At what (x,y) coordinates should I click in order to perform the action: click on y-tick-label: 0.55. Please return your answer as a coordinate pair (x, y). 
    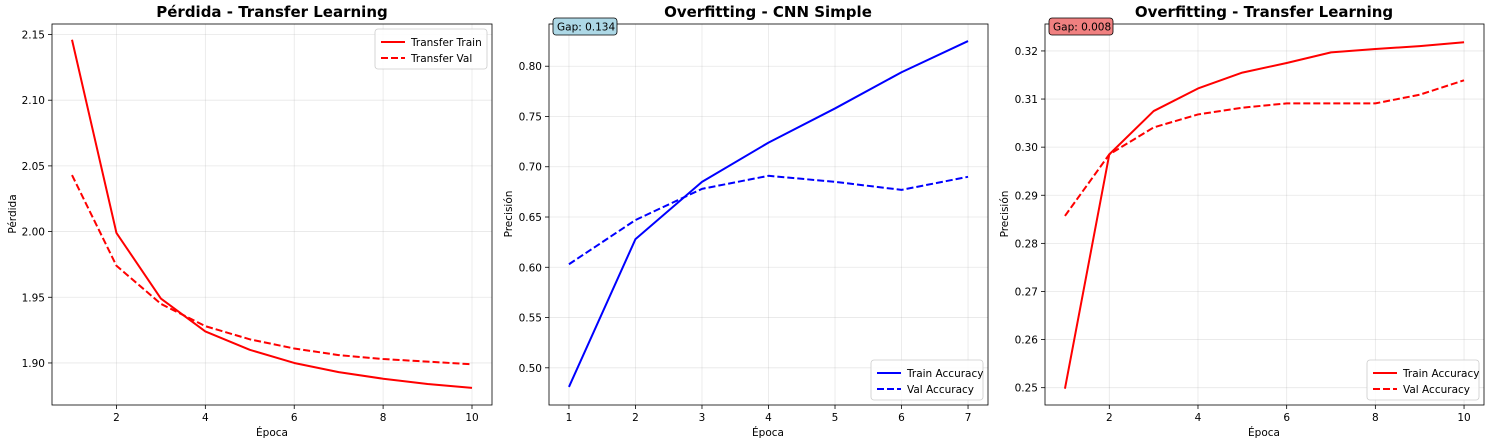
    Looking at the image, I should click on (530, 319).